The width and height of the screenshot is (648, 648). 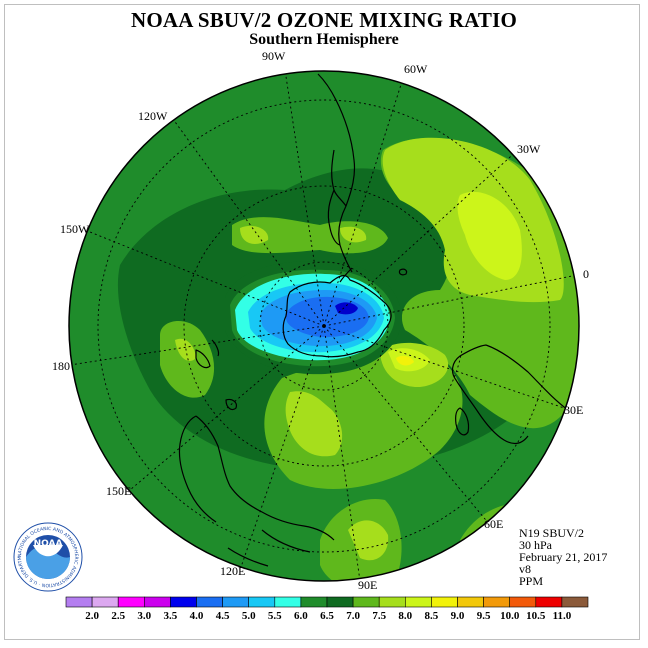 What do you see at coordinates (573, 410) in the screenshot?
I see `lon-label-30e: 30E` at bounding box center [573, 410].